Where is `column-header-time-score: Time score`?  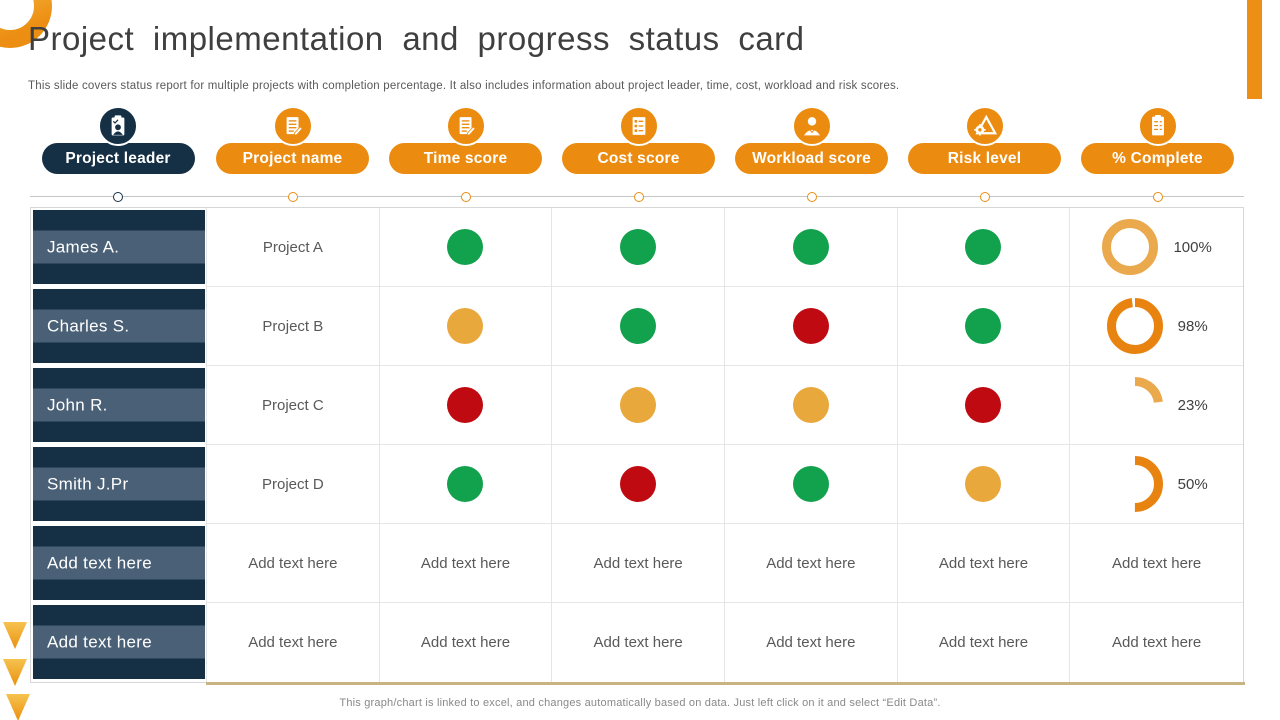
column-header-time-score: Time score is located at coordinates (465, 140).